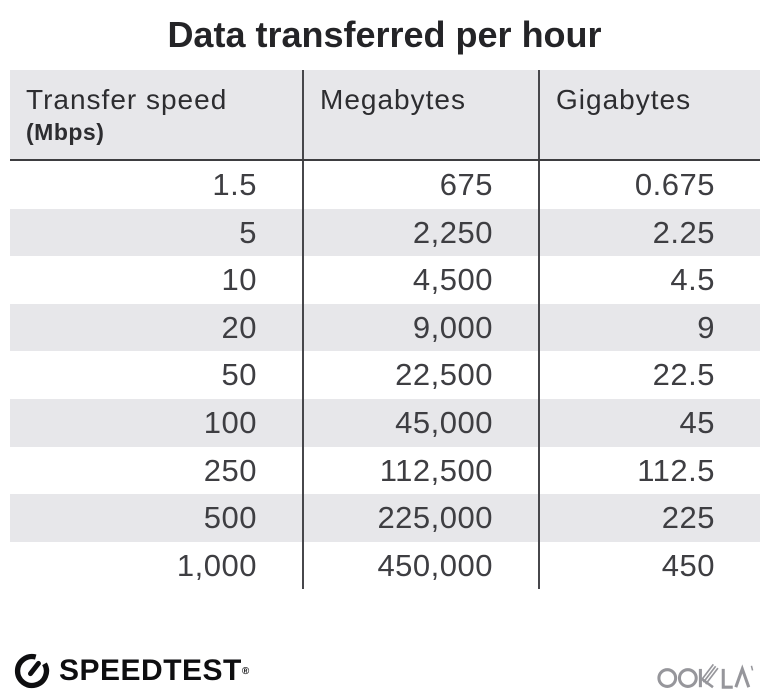  Describe the element at coordinates (649, 518) in the screenshot. I see `table-cell: 225` at that location.